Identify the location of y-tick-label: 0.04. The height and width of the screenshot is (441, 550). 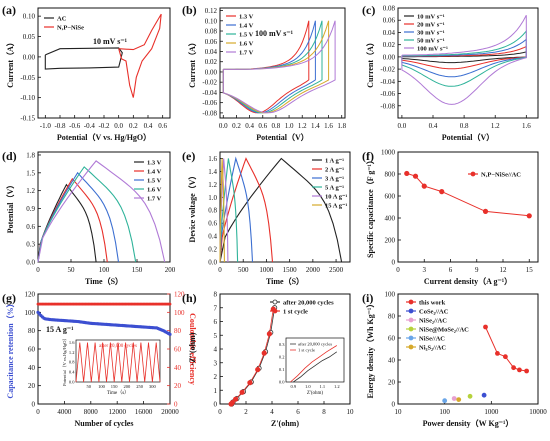
(389, 33).